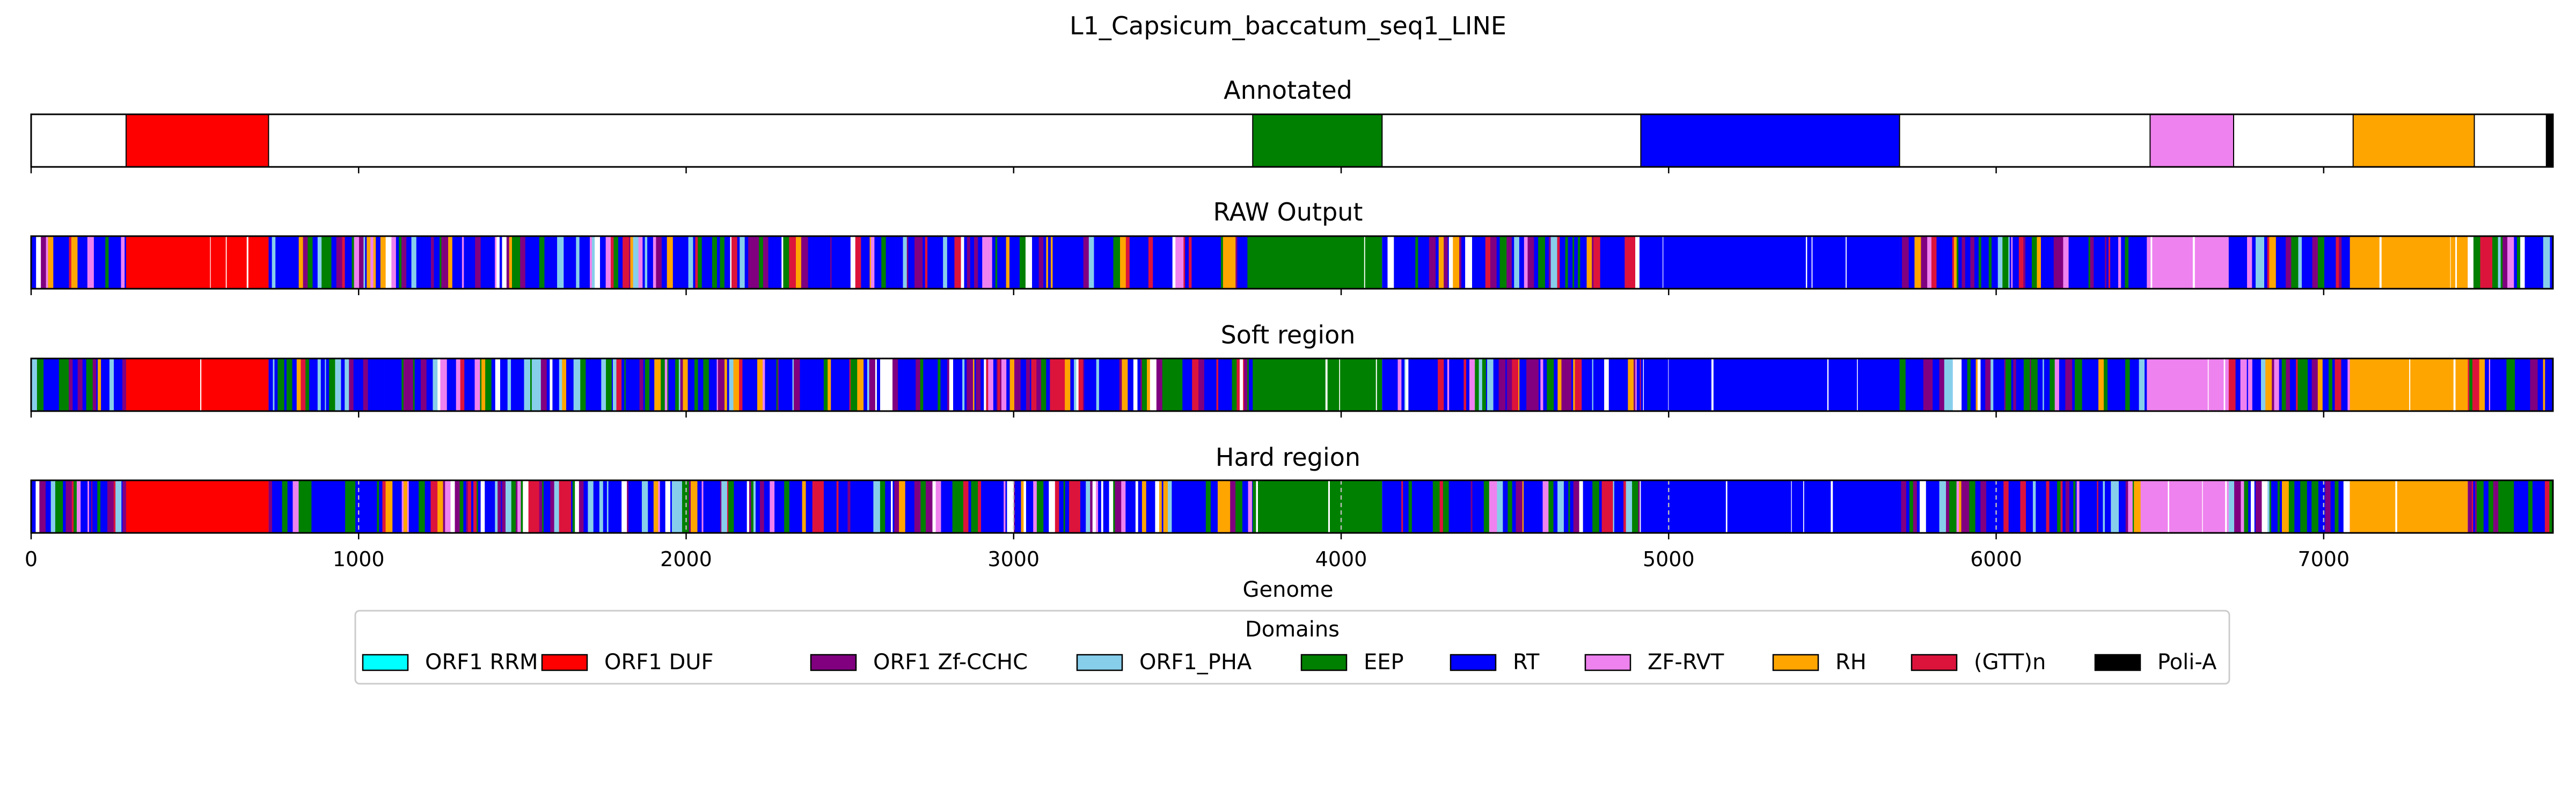 This screenshot has width=2576, height=805. What do you see at coordinates (197, 262) in the screenshot?
I see `domain-segment-orf1-duf` at bounding box center [197, 262].